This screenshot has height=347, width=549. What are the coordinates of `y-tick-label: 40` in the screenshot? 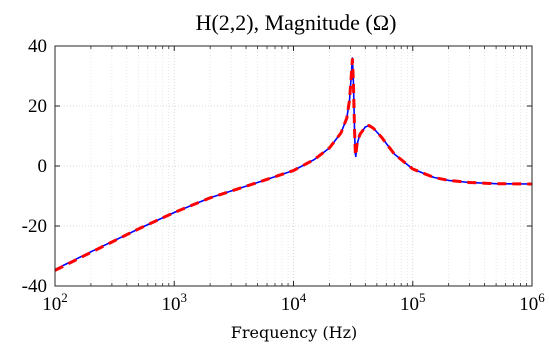 It's located at (37, 46).